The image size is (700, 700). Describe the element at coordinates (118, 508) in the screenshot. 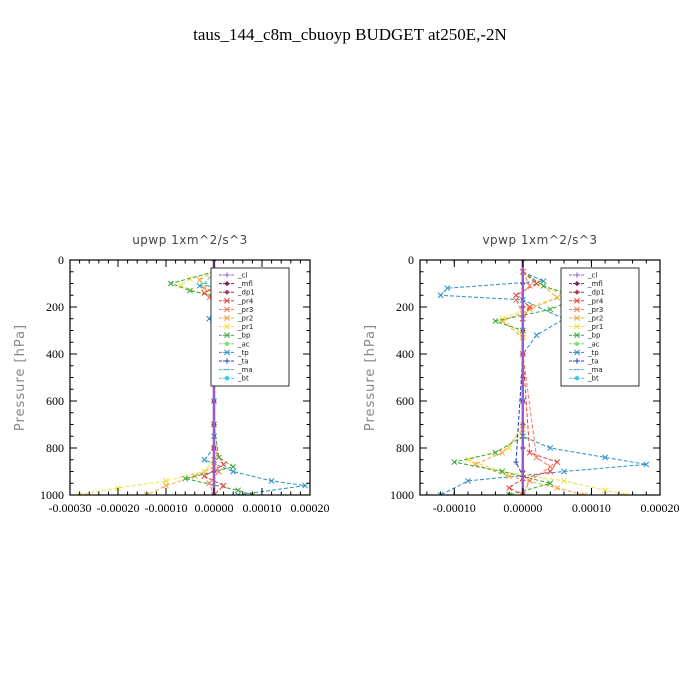

I see `x-tick-label: -0.00020` at that location.